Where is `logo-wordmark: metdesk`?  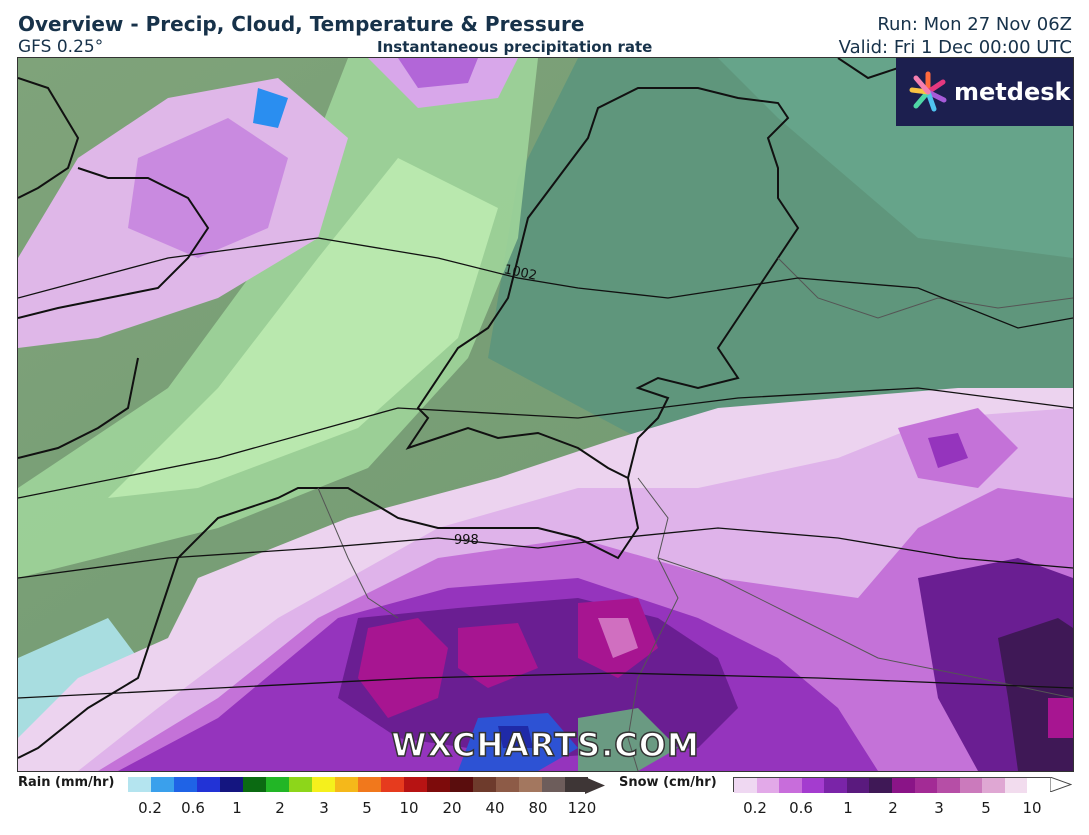
logo-wordmark: metdesk is located at coordinates (1012, 92).